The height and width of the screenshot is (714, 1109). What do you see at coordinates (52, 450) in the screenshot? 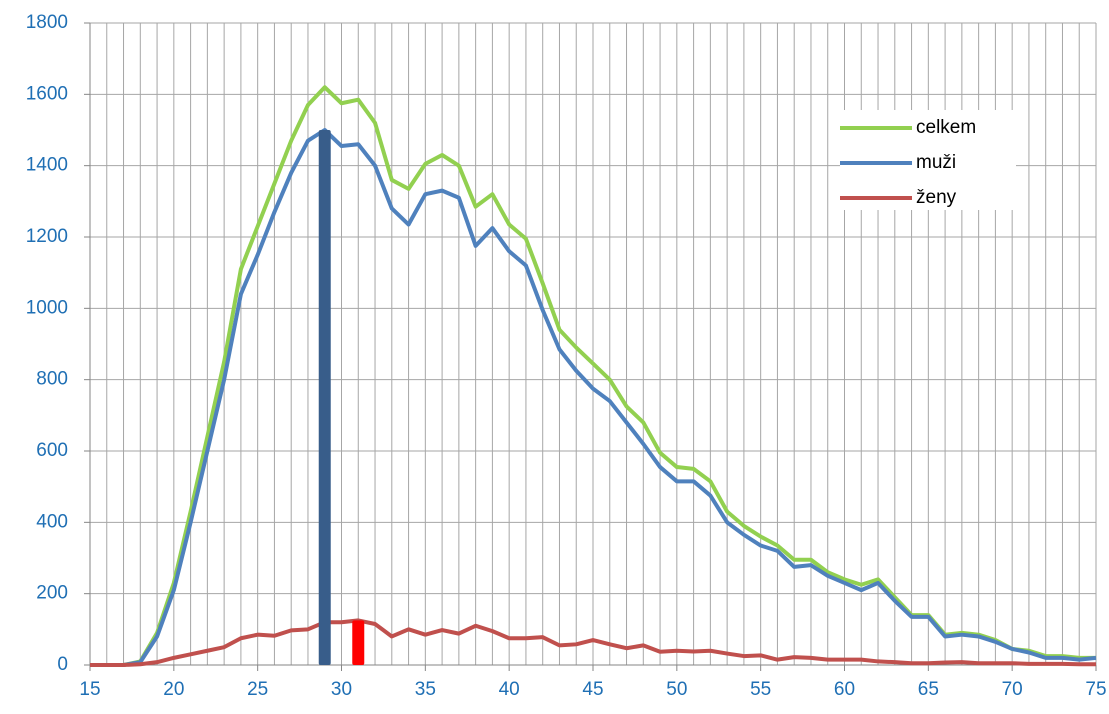
I see `y-tick-label: 600` at bounding box center [52, 450].